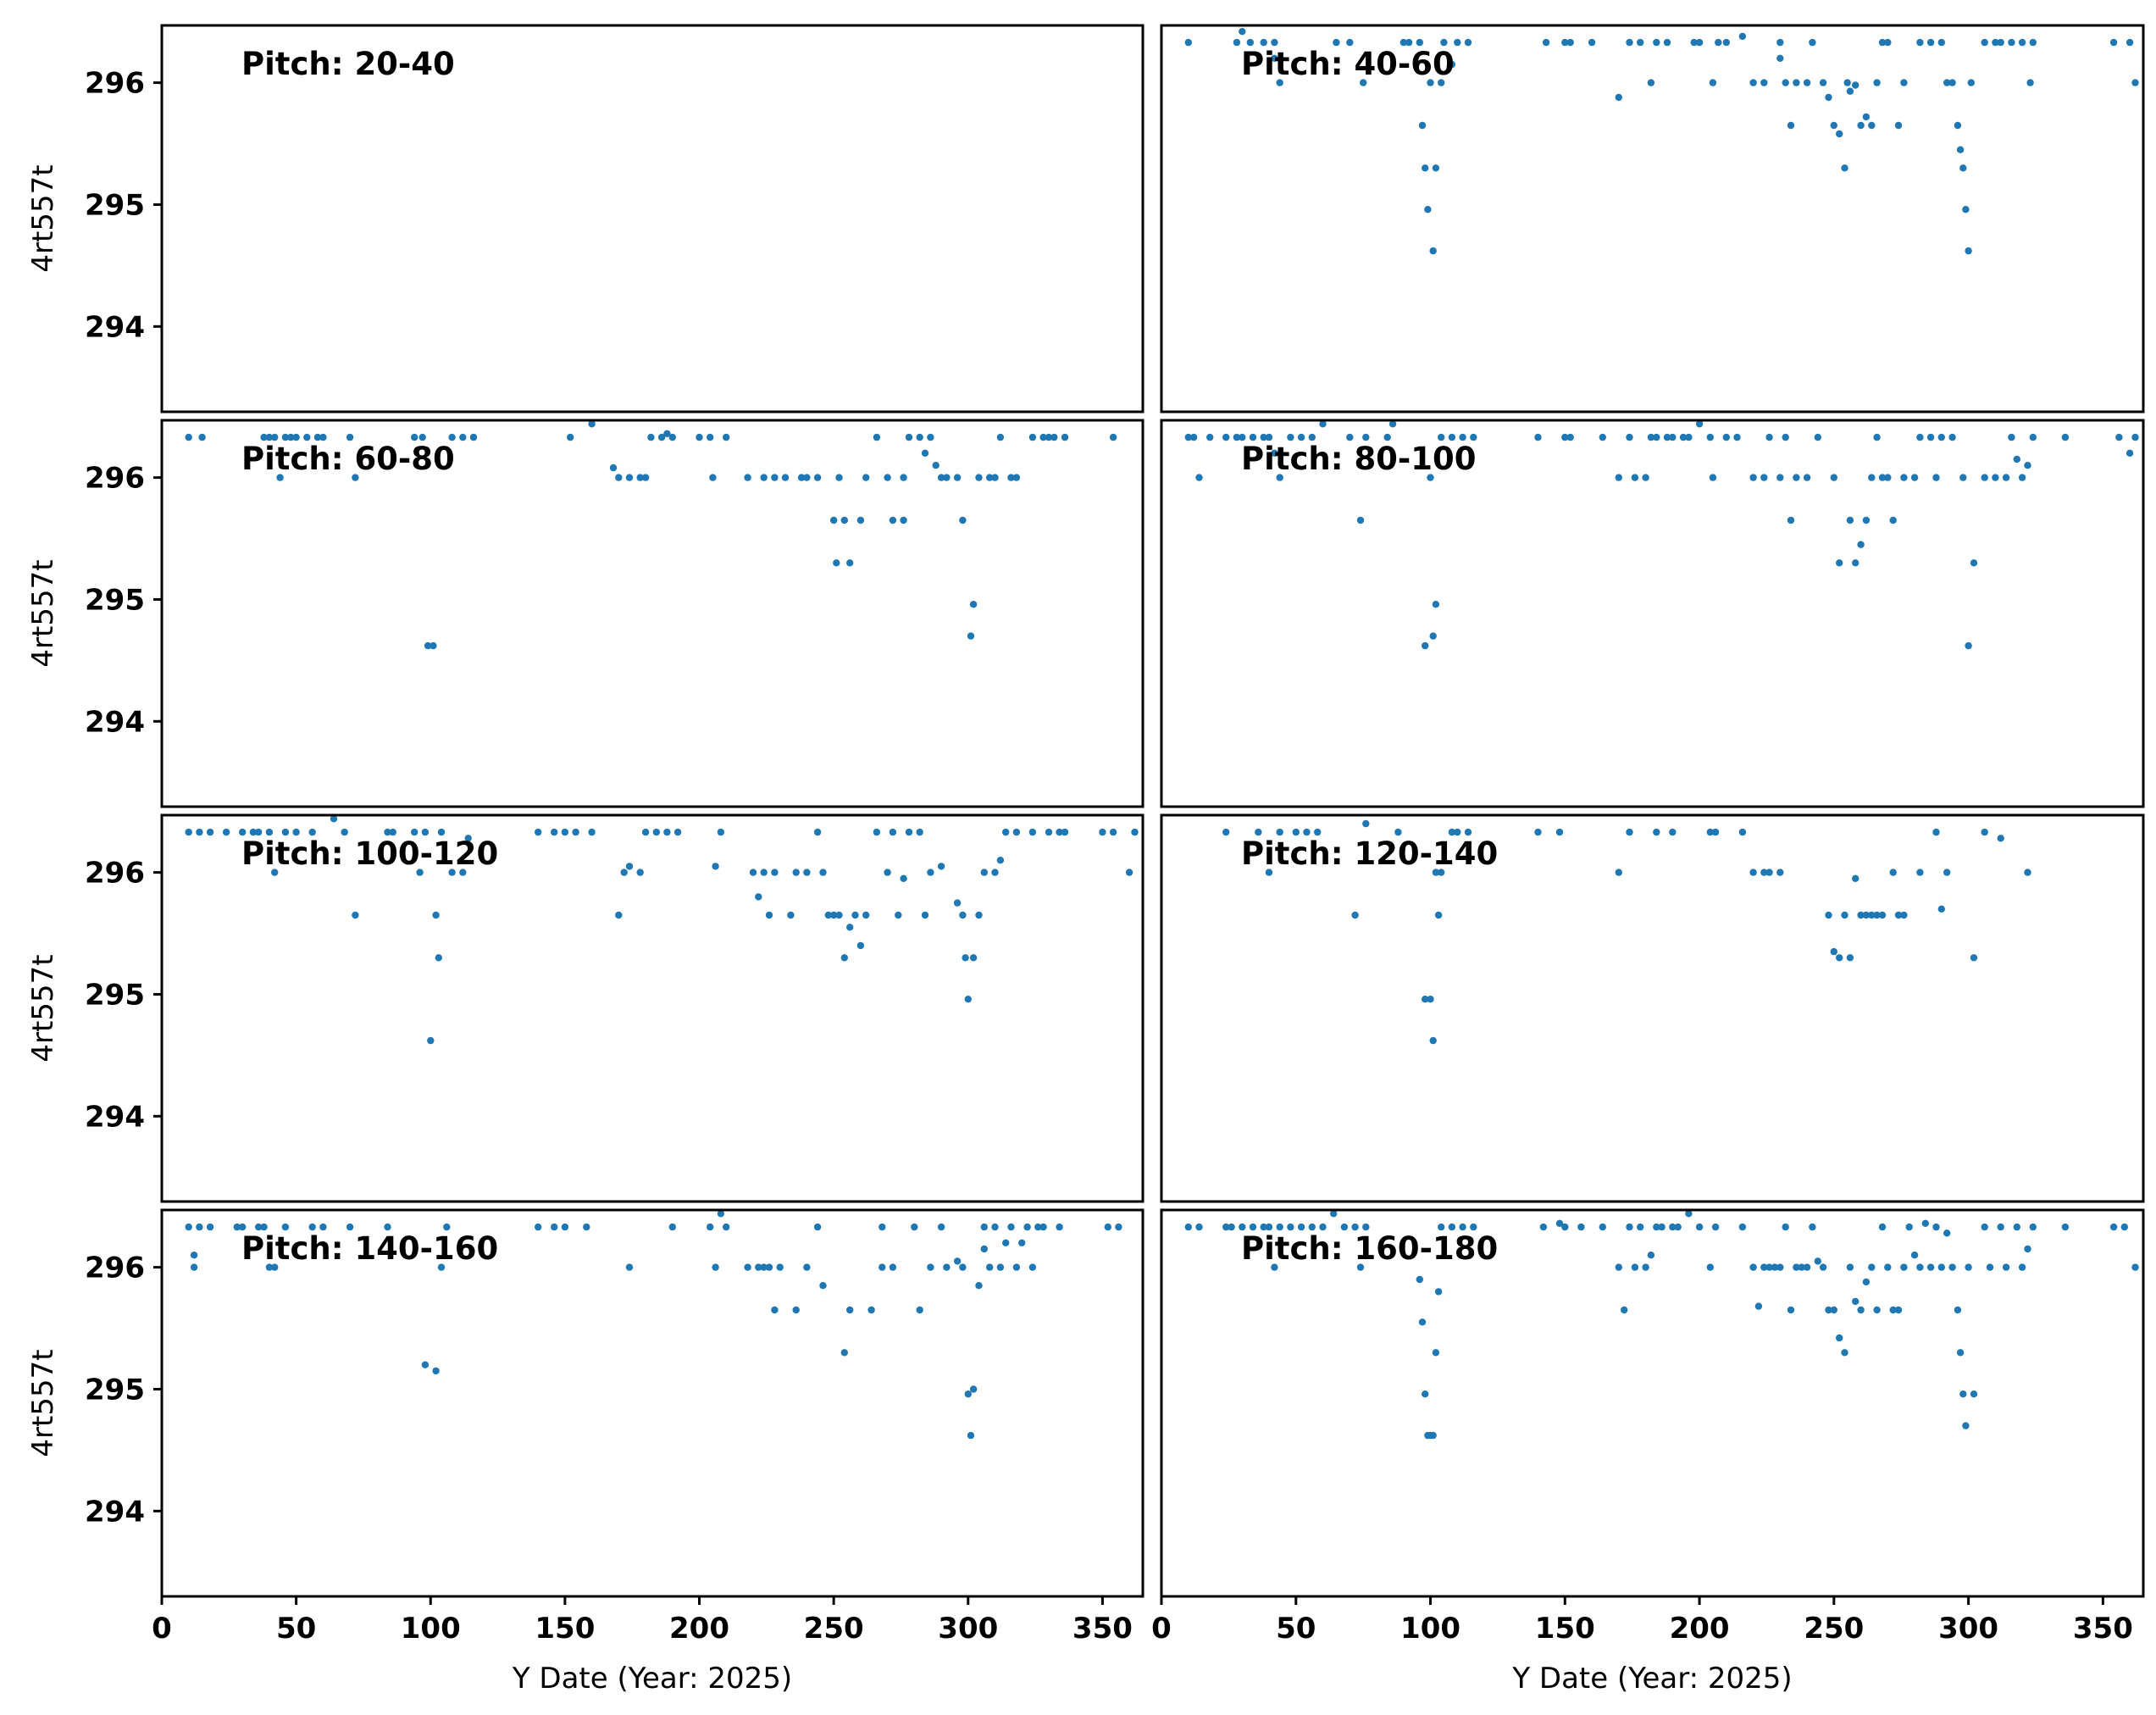  What do you see at coordinates (348, 459) in the screenshot?
I see `panel-title: Pitch: 60-80` at bounding box center [348, 459].